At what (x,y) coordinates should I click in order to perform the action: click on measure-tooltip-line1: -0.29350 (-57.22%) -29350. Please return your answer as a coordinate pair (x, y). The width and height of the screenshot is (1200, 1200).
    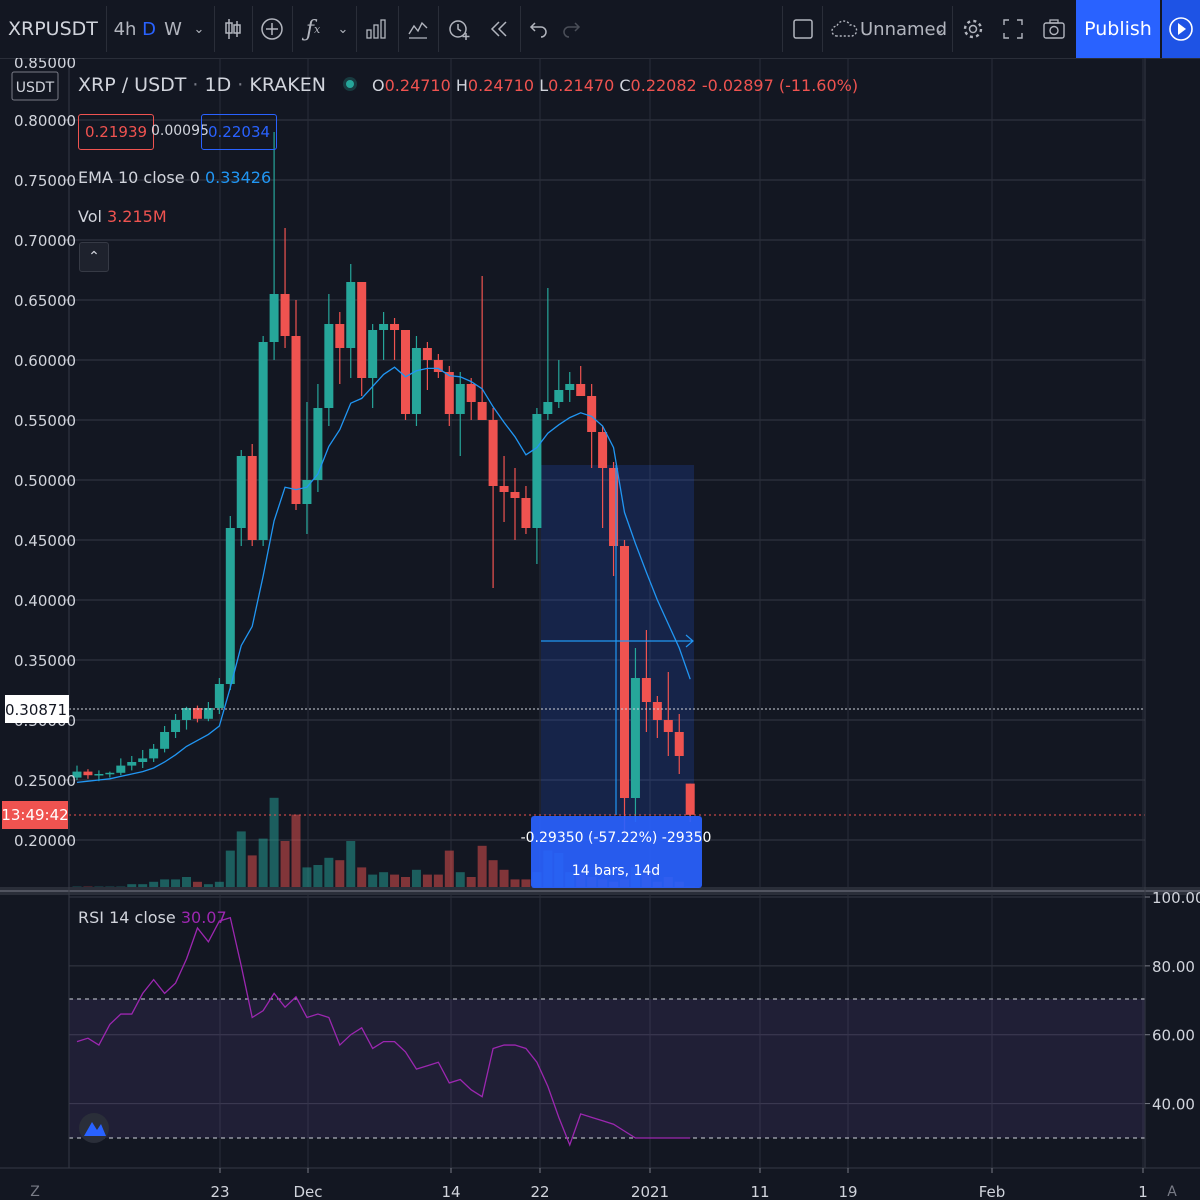
    Looking at the image, I should click on (616, 838).